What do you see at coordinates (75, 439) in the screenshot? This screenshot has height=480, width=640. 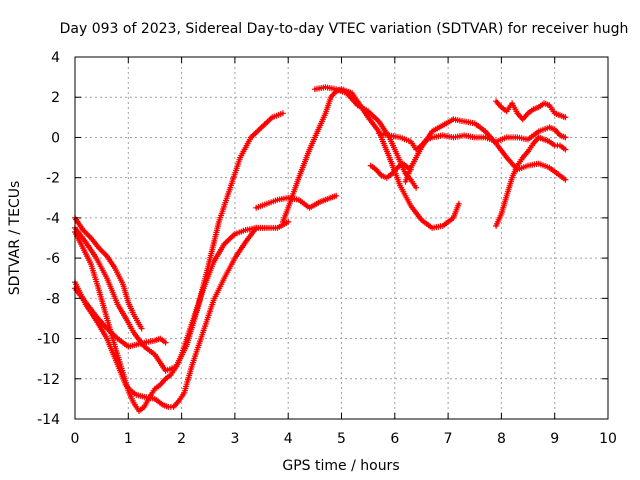 I see `x-tick-label: 0` at bounding box center [75, 439].